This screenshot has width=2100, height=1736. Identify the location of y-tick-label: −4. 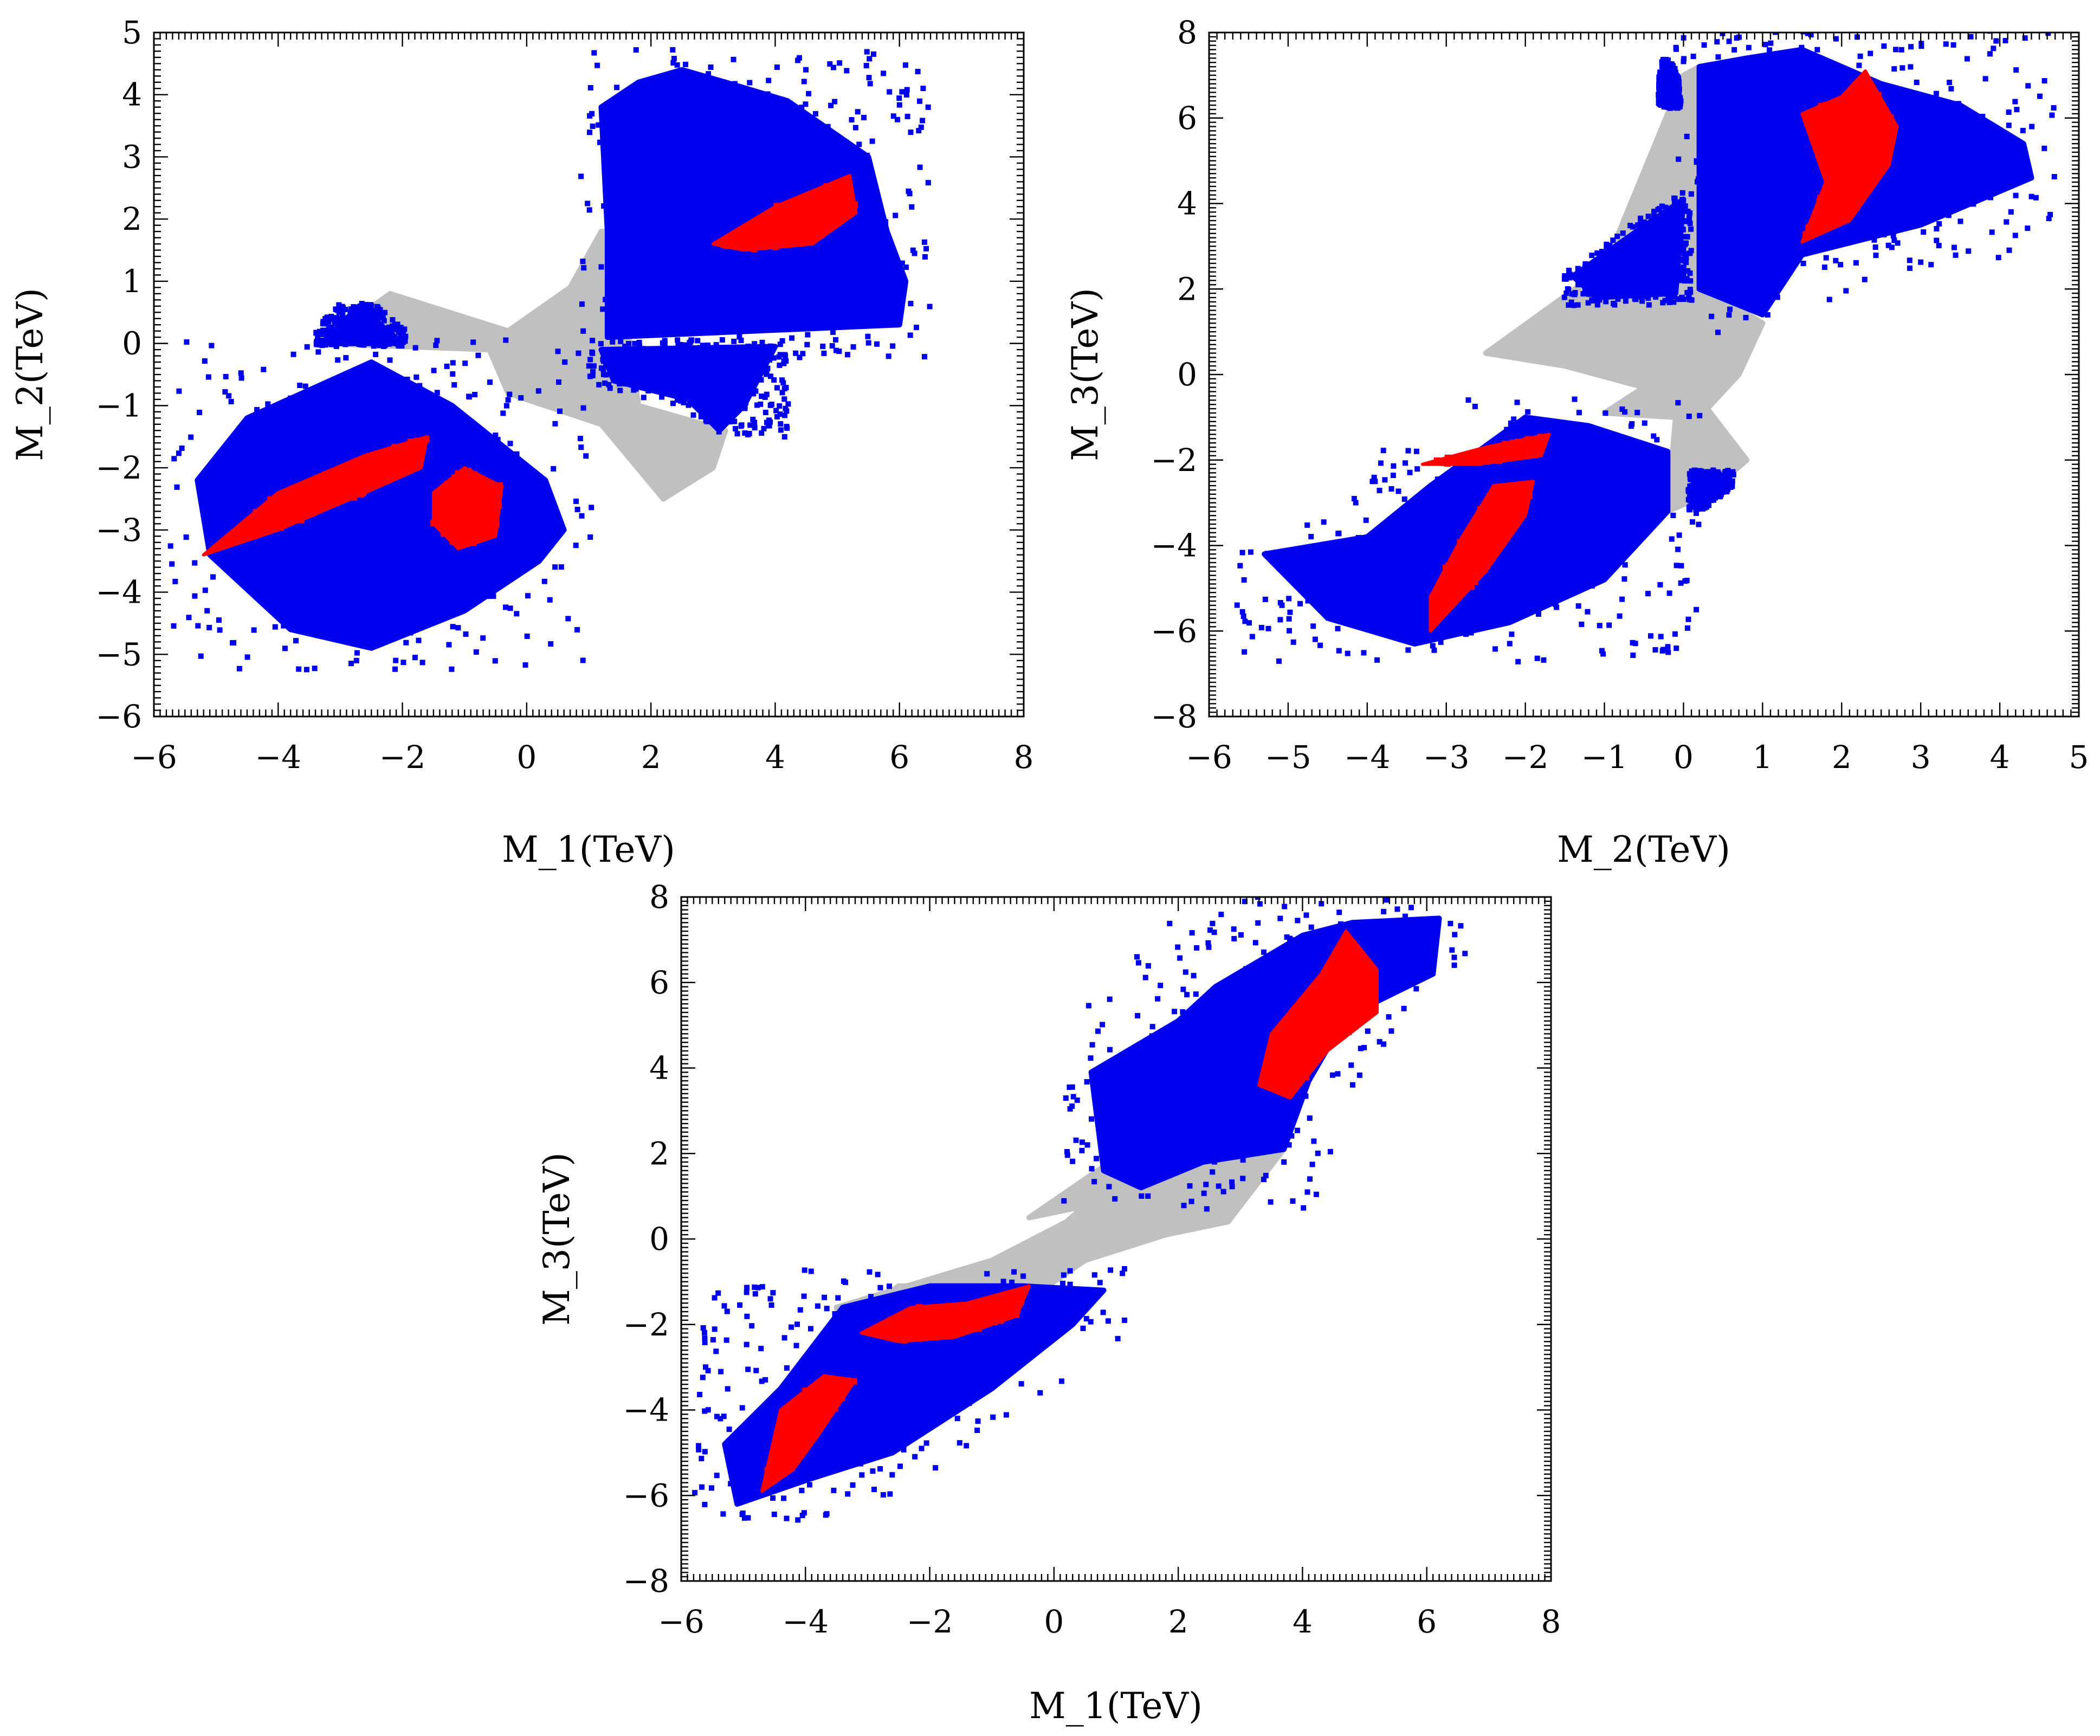
(647, 1410).